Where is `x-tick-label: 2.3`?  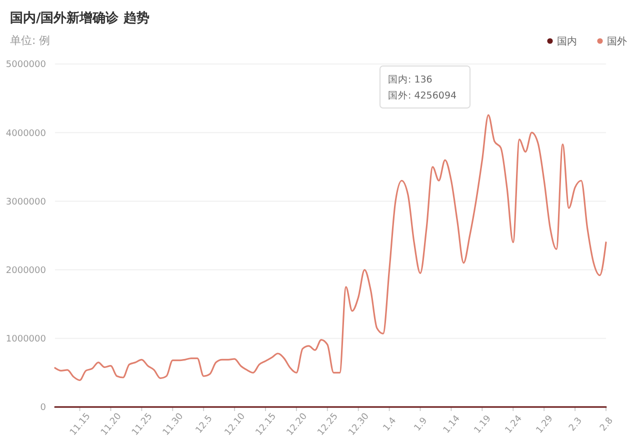 x-tick-label: 2.3 is located at coordinates (575, 425).